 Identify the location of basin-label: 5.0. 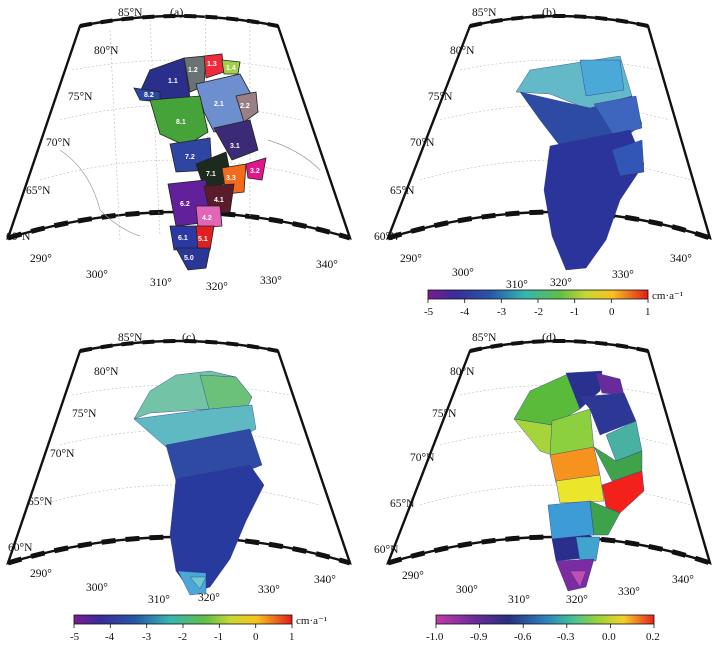
(189, 258).